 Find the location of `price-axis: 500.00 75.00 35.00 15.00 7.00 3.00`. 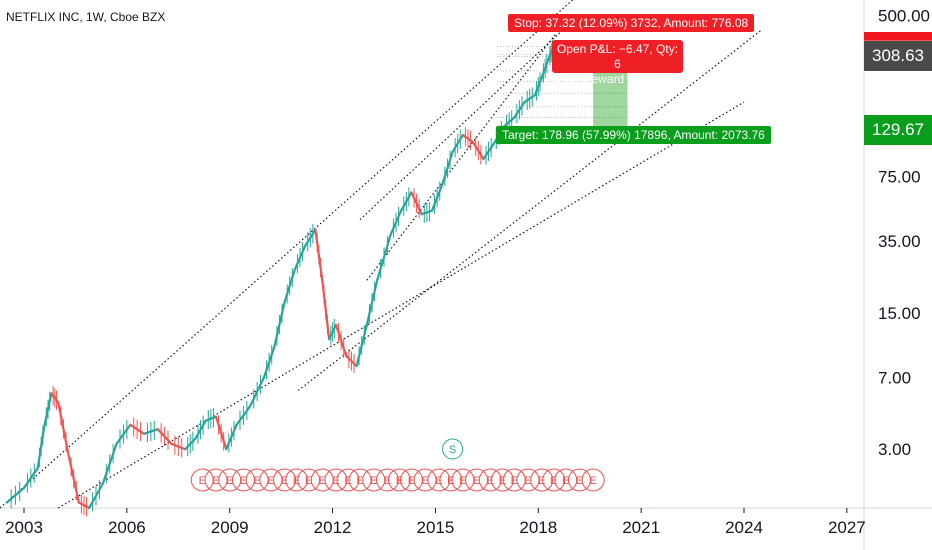

price-axis: 500.00 75.00 35.00 15.00 7.00 3.00 is located at coordinates (904, 232).